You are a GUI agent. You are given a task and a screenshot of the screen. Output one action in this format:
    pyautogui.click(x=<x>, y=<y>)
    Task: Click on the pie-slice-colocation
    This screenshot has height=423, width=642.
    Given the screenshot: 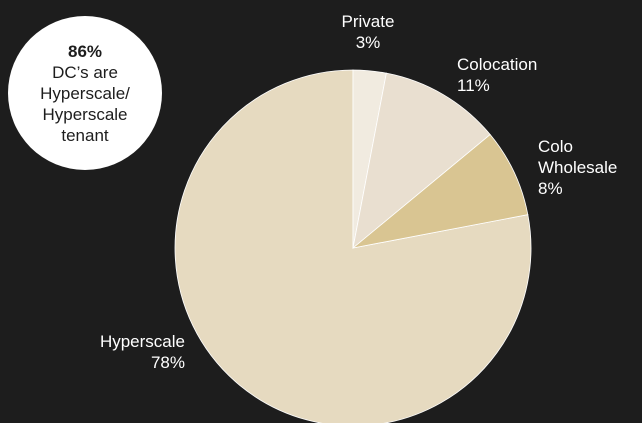 What is the action you would take?
    pyautogui.click(x=421, y=161)
    